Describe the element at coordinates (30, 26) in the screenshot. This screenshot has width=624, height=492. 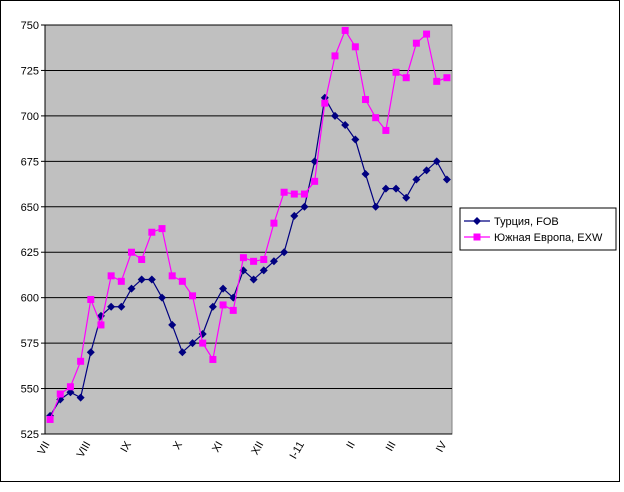
I see `y-tick-label: 750` at that location.